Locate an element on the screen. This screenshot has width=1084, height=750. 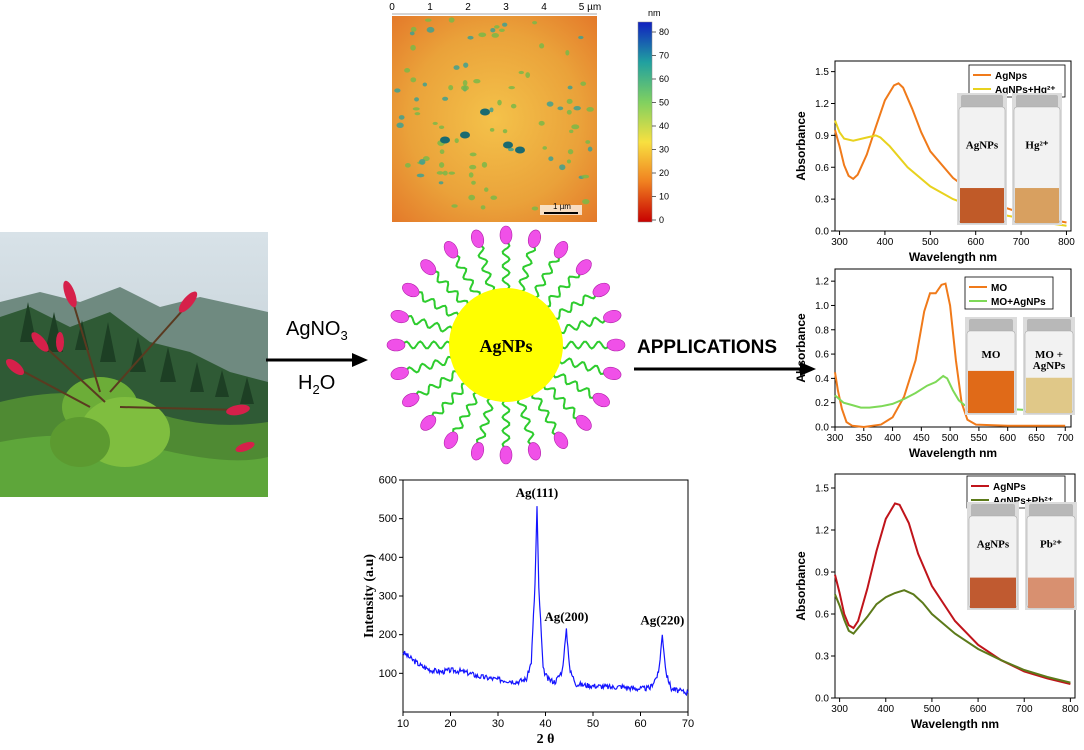
afm-surface is located at coordinates (494, 119).